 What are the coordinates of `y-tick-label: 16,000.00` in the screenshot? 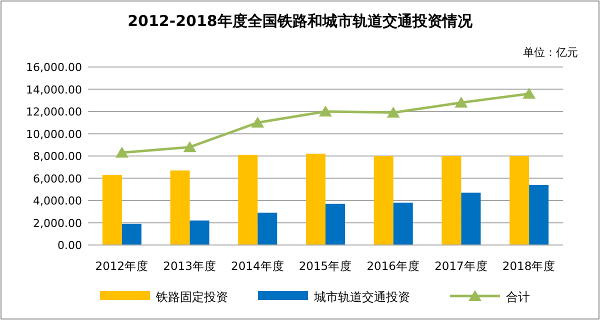 It's located at (54, 67).